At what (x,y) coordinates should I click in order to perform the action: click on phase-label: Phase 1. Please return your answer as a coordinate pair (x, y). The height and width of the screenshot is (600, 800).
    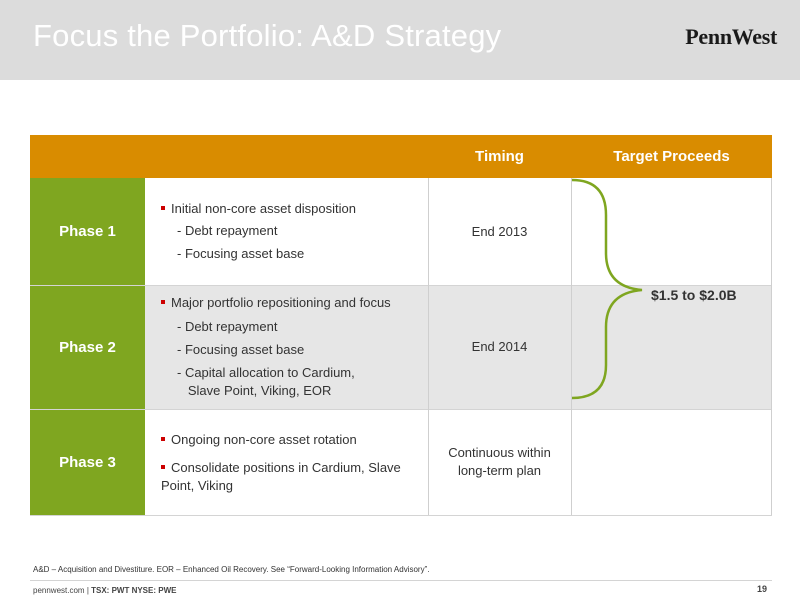
    Looking at the image, I should click on (87, 231).